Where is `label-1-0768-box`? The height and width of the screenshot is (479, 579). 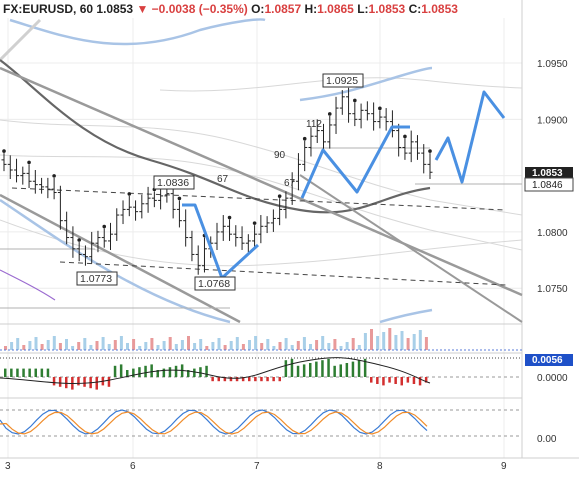
label-1-0768-box is located at coordinates (215, 283).